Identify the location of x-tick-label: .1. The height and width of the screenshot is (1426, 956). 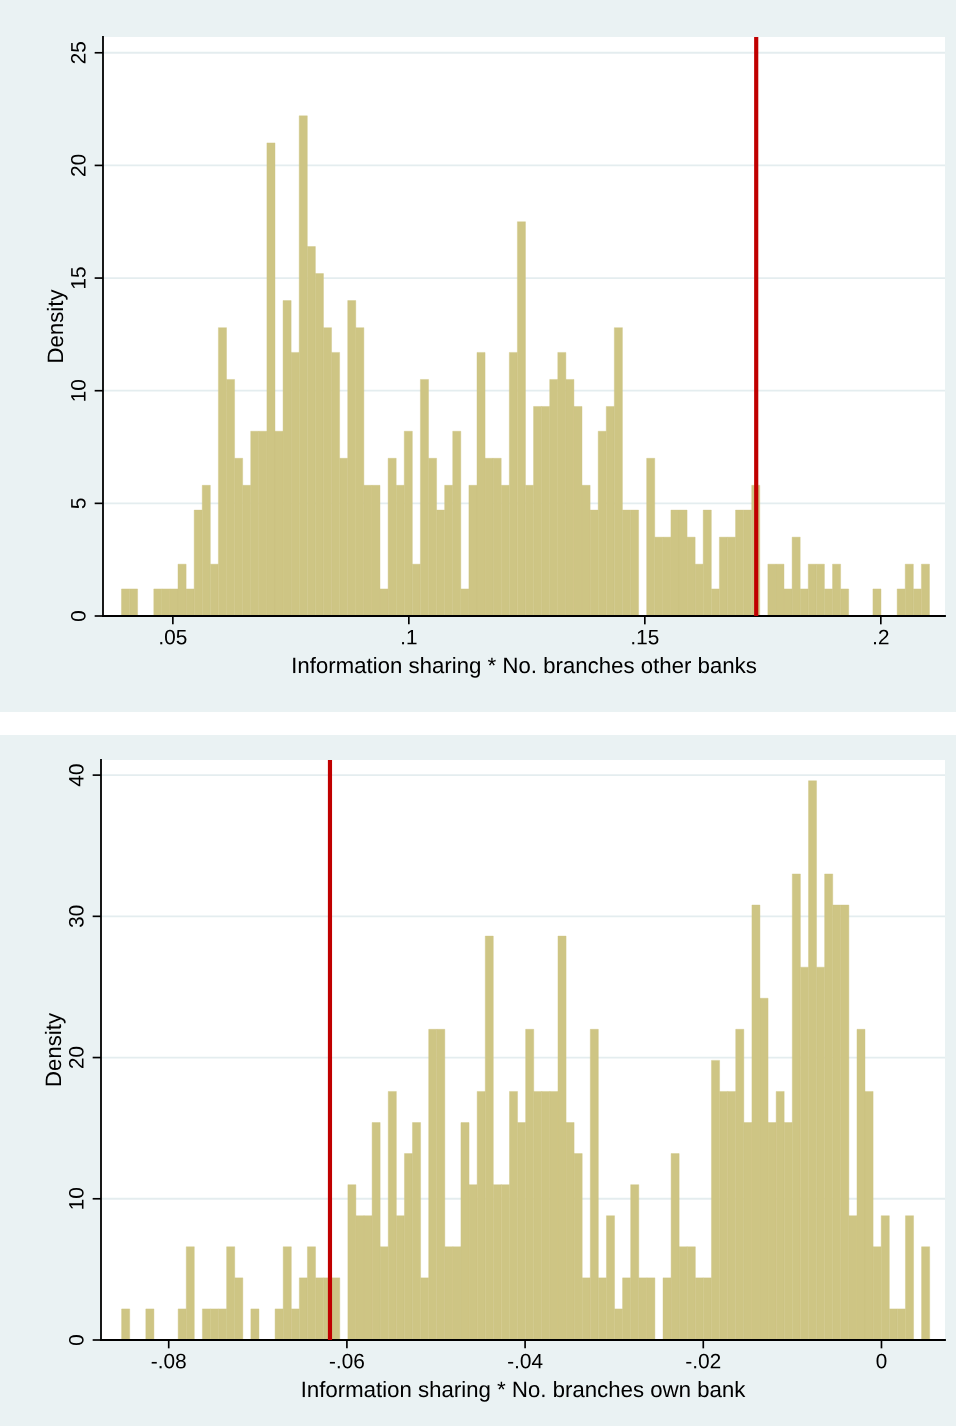
(409, 637).